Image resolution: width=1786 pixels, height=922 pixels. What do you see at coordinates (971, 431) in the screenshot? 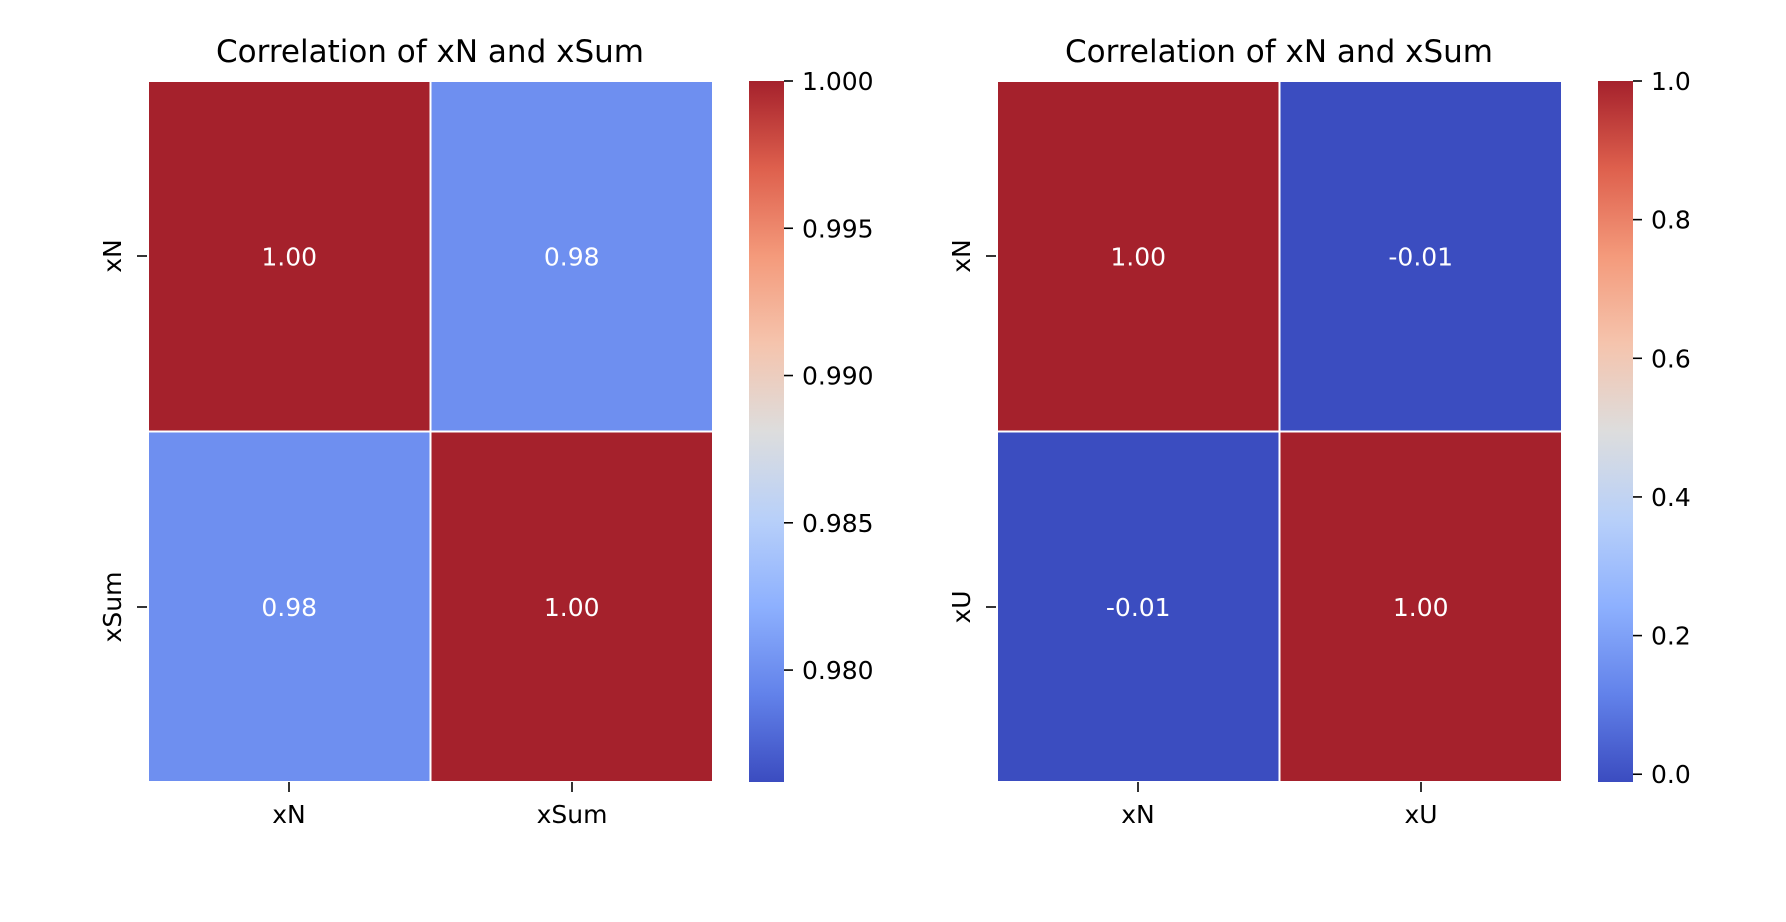
I see `y-axis-right: xN xU` at bounding box center [971, 431].